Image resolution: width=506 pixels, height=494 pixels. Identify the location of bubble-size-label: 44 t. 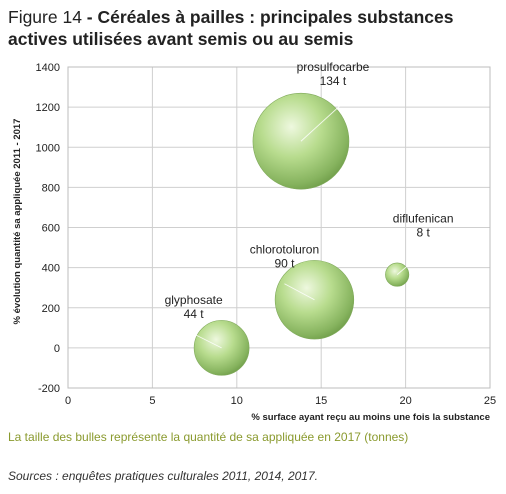
(194, 314).